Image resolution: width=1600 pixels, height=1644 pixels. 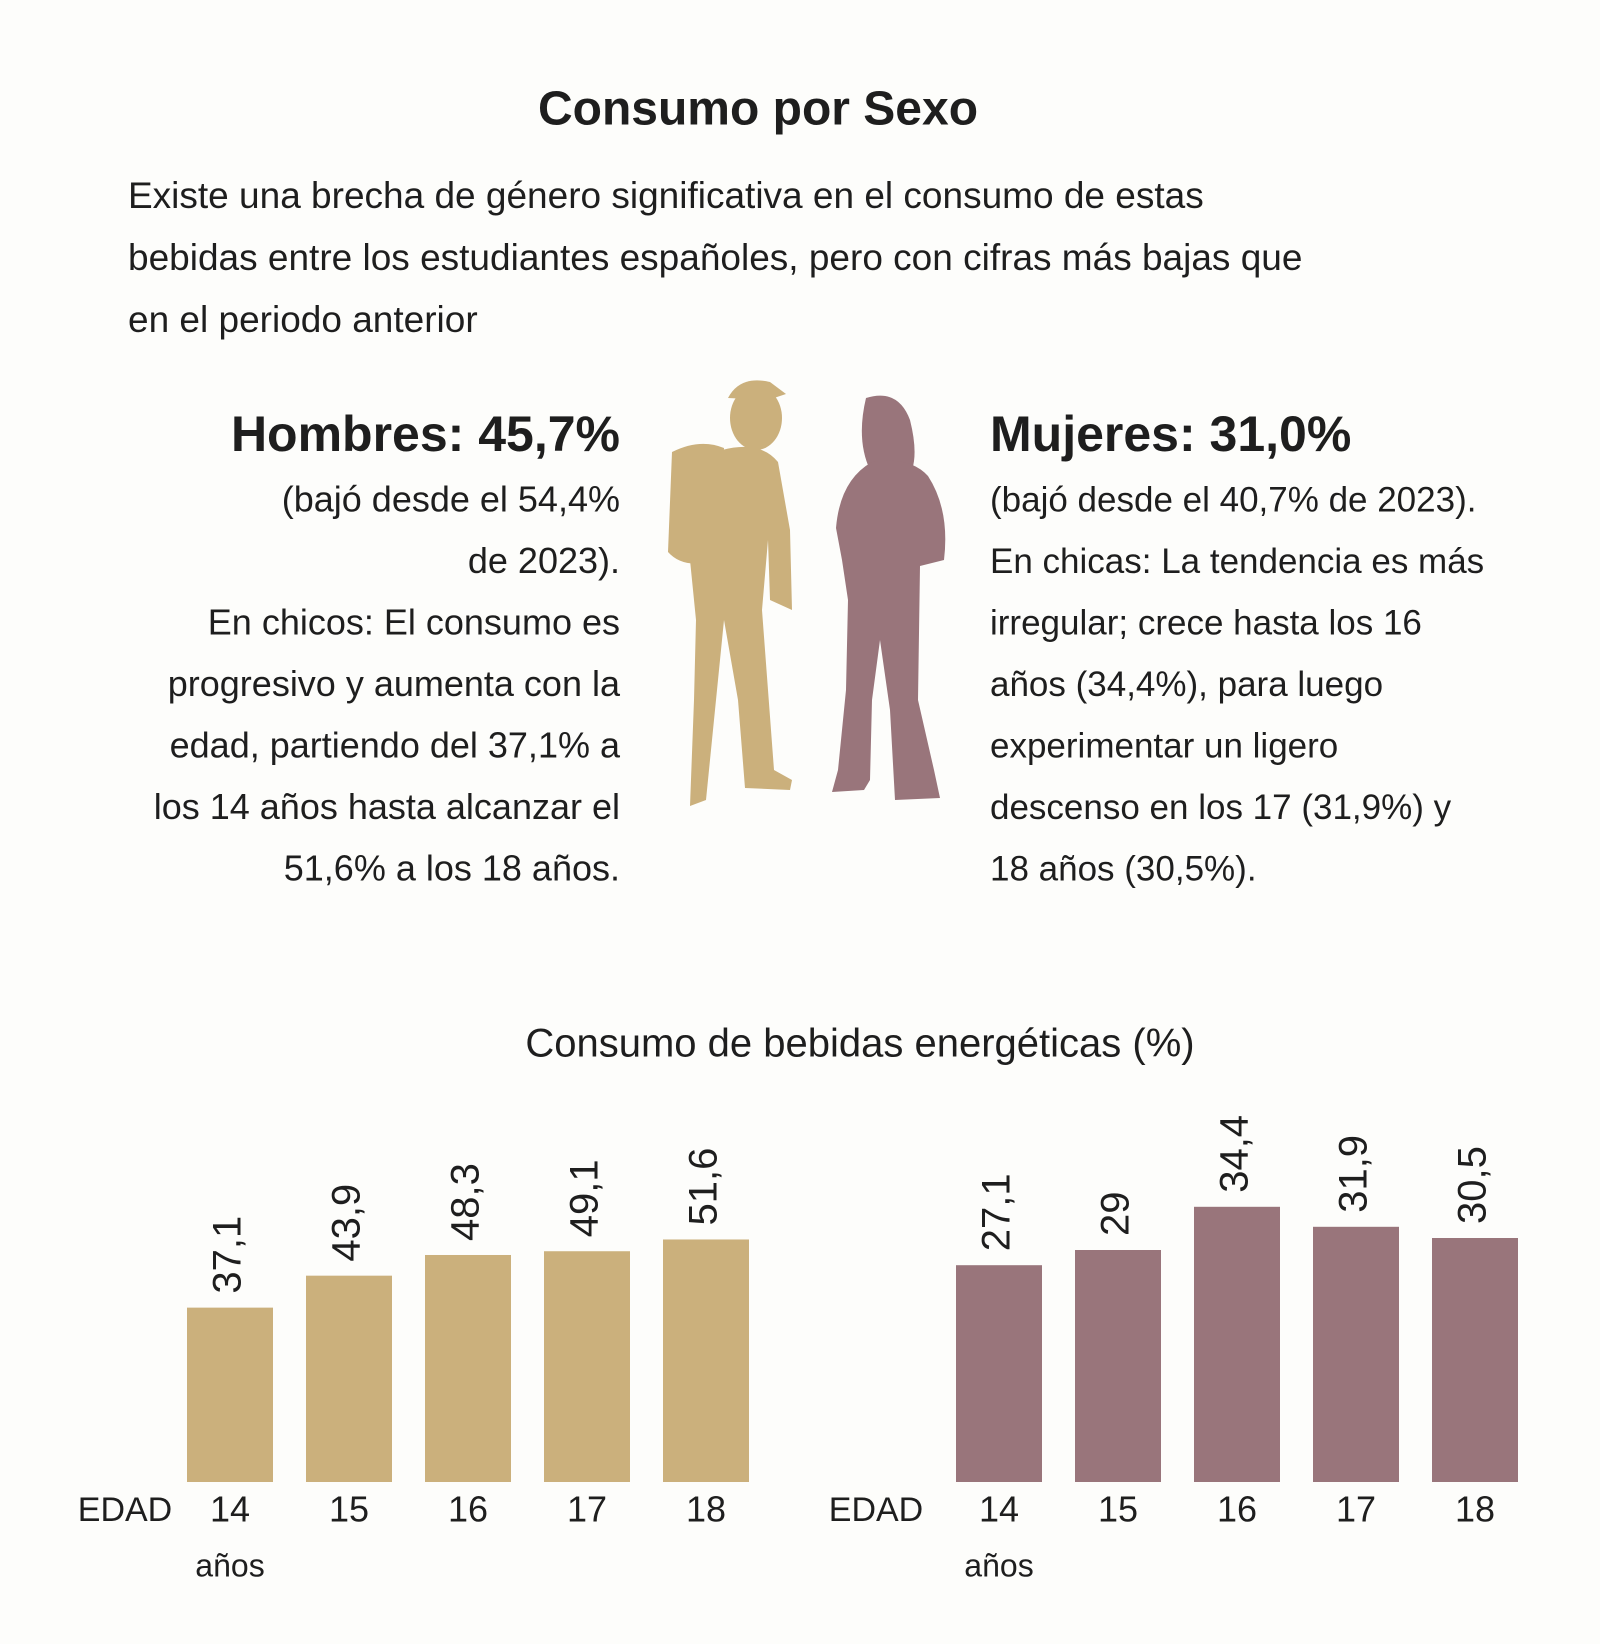 I want to click on hombres-line: En chicos: El consumo es, so click(x=414, y=622).